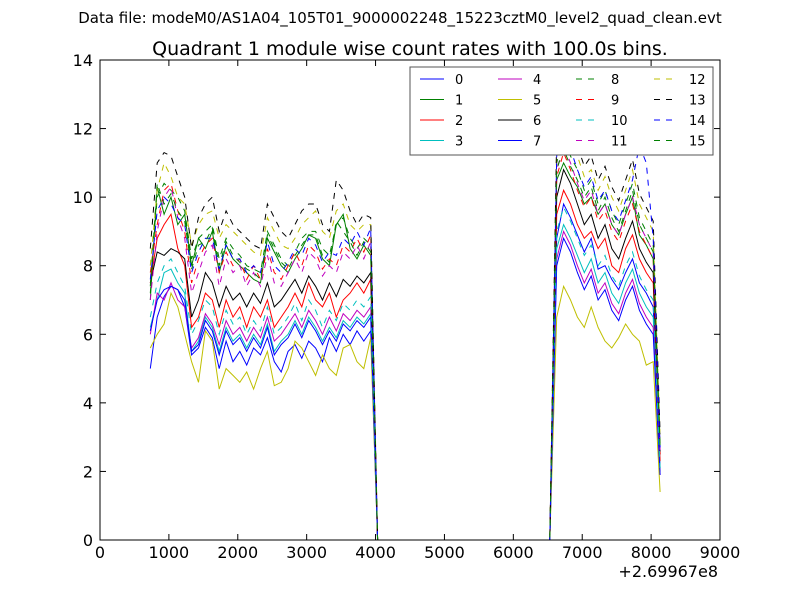 This screenshot has height=600, width=800. What do you see at coordinates (615, 80) in the screenshot?
I see `legend-label-8: 8` at bounding box center [615, 80].